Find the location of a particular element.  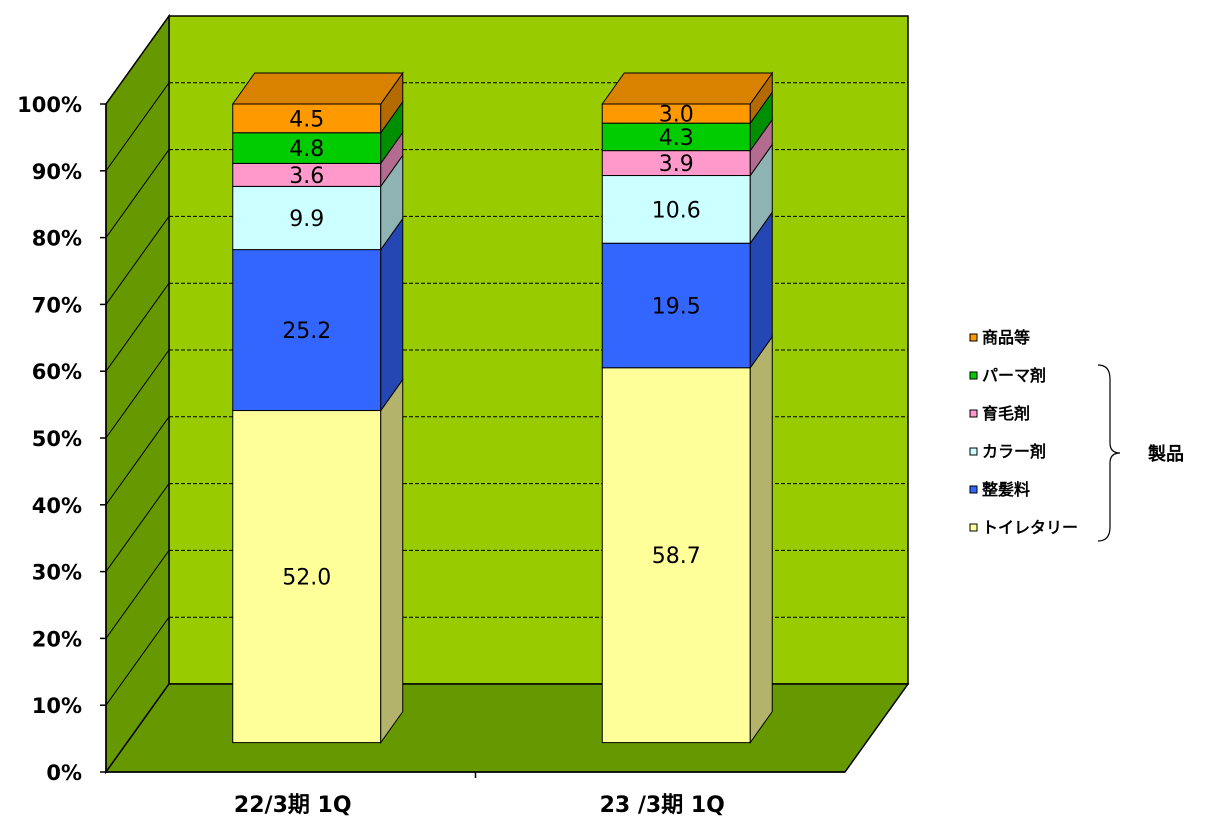

data-label: 25.2 is located at coordinates (306, 331).